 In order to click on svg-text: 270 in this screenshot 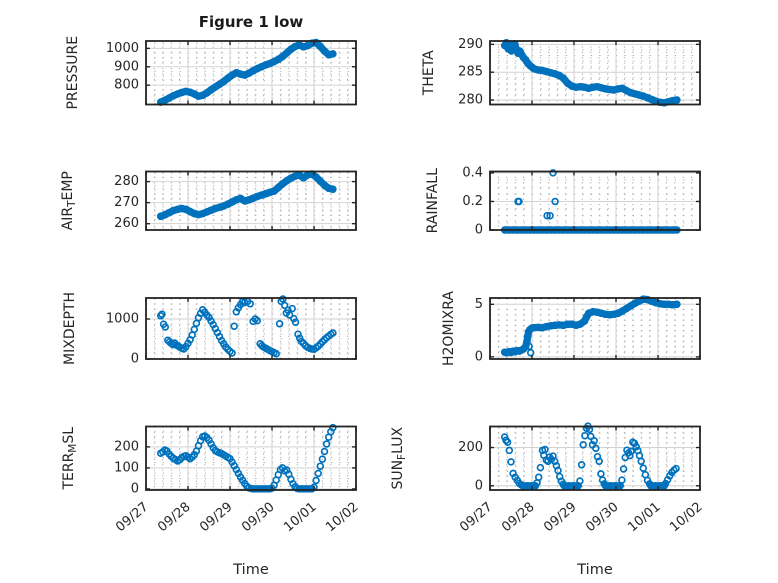, I will do `click(126, 202)`.